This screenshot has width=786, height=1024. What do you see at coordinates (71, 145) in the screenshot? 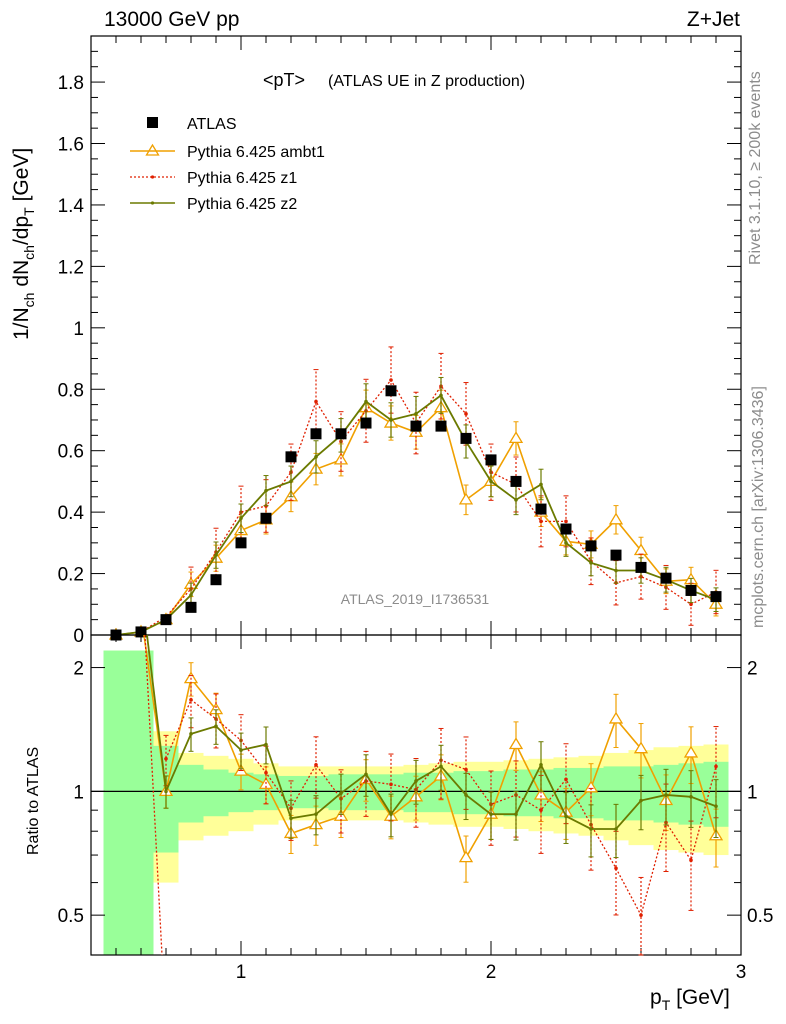
I see `main-y-tick-label: 1.6` at bounding box center [71, 145].